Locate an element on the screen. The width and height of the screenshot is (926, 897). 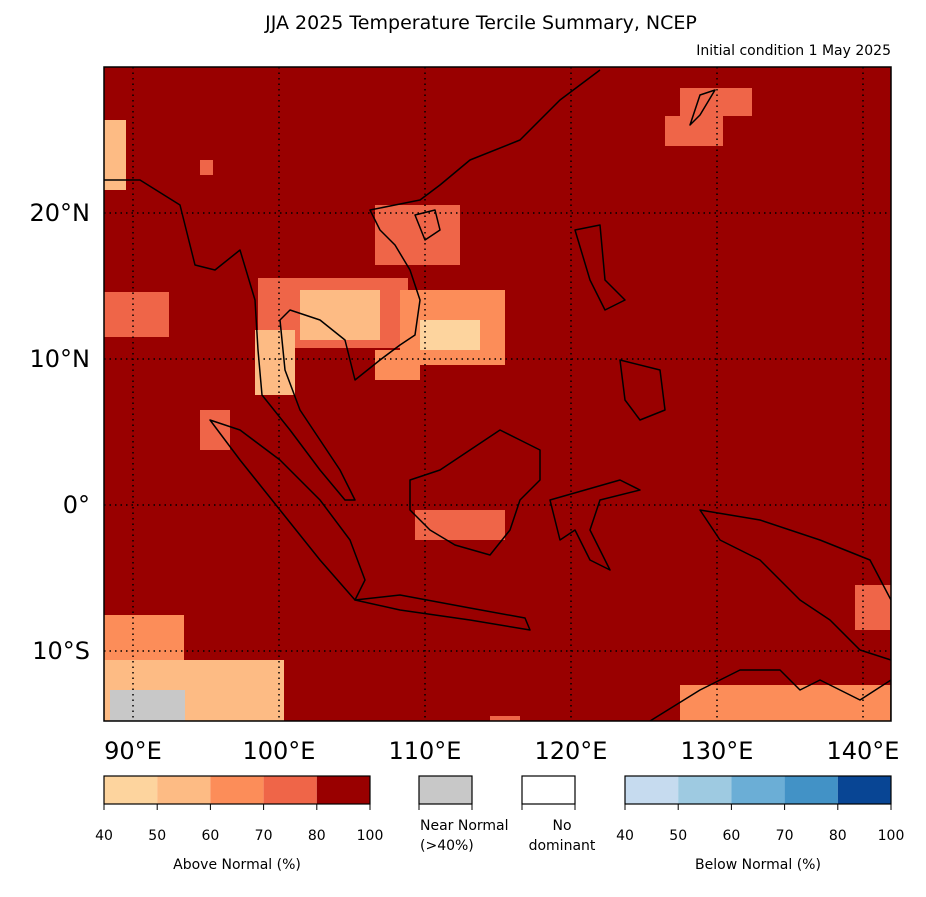
legend-label: dominant is located at coordinates (562, 846).